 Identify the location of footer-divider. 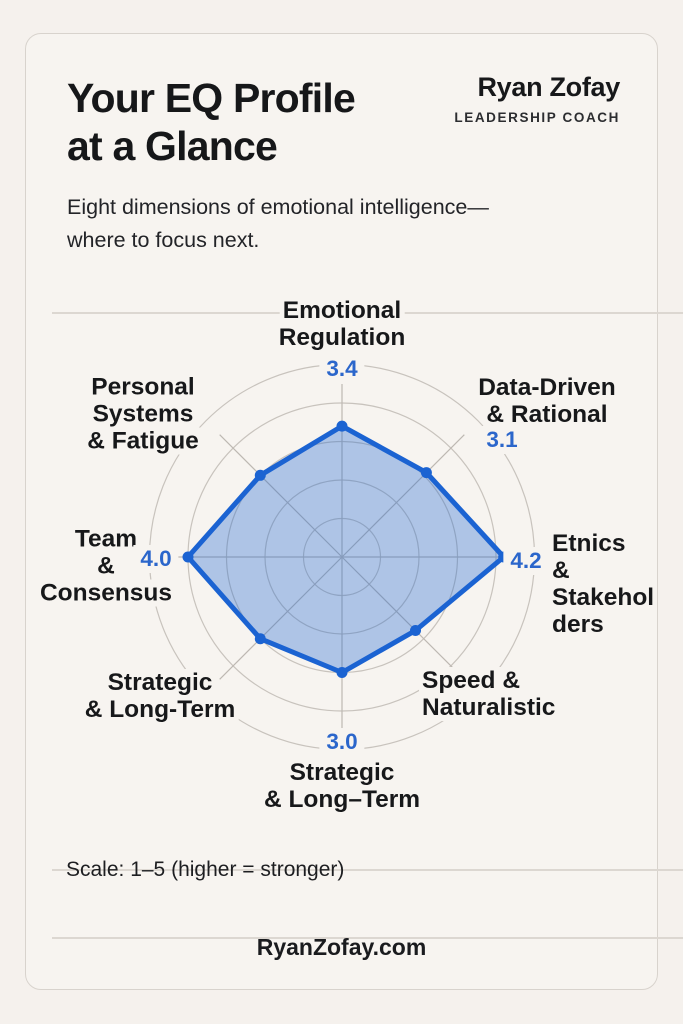
(367, 938).